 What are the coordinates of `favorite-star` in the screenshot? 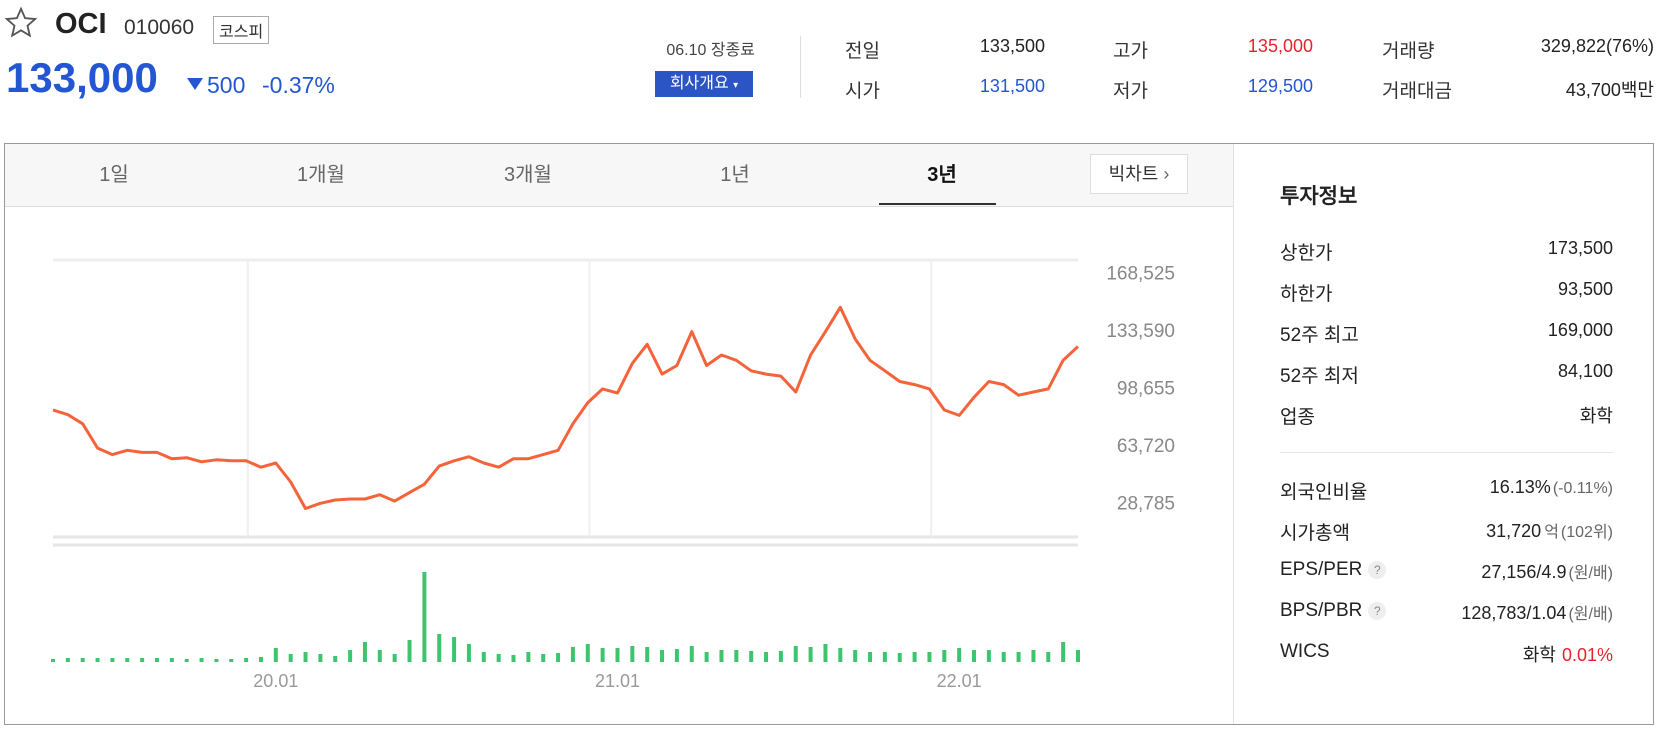 It's located at (21, 23).